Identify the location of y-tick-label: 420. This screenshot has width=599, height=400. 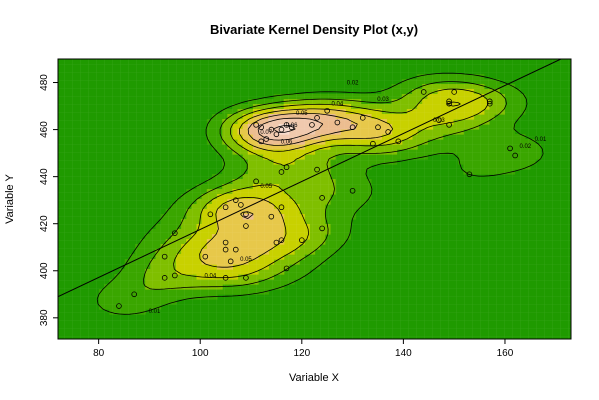
(44, 223).